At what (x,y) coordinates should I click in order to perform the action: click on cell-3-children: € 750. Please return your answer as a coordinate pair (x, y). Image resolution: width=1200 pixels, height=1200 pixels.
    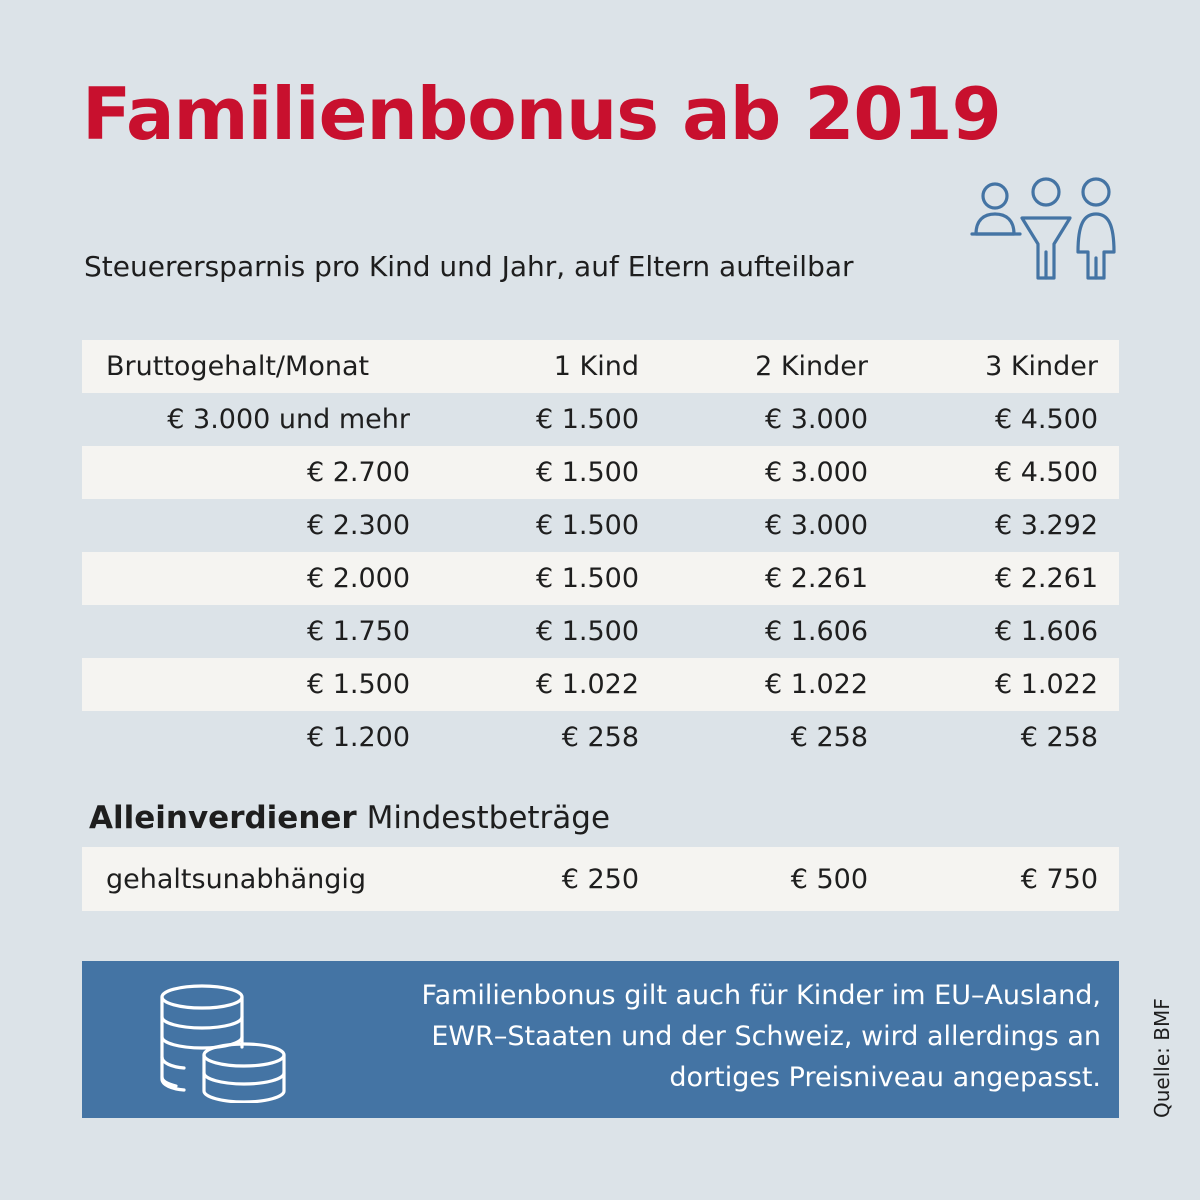
    Looking at the image, I should click on (1059, 879).